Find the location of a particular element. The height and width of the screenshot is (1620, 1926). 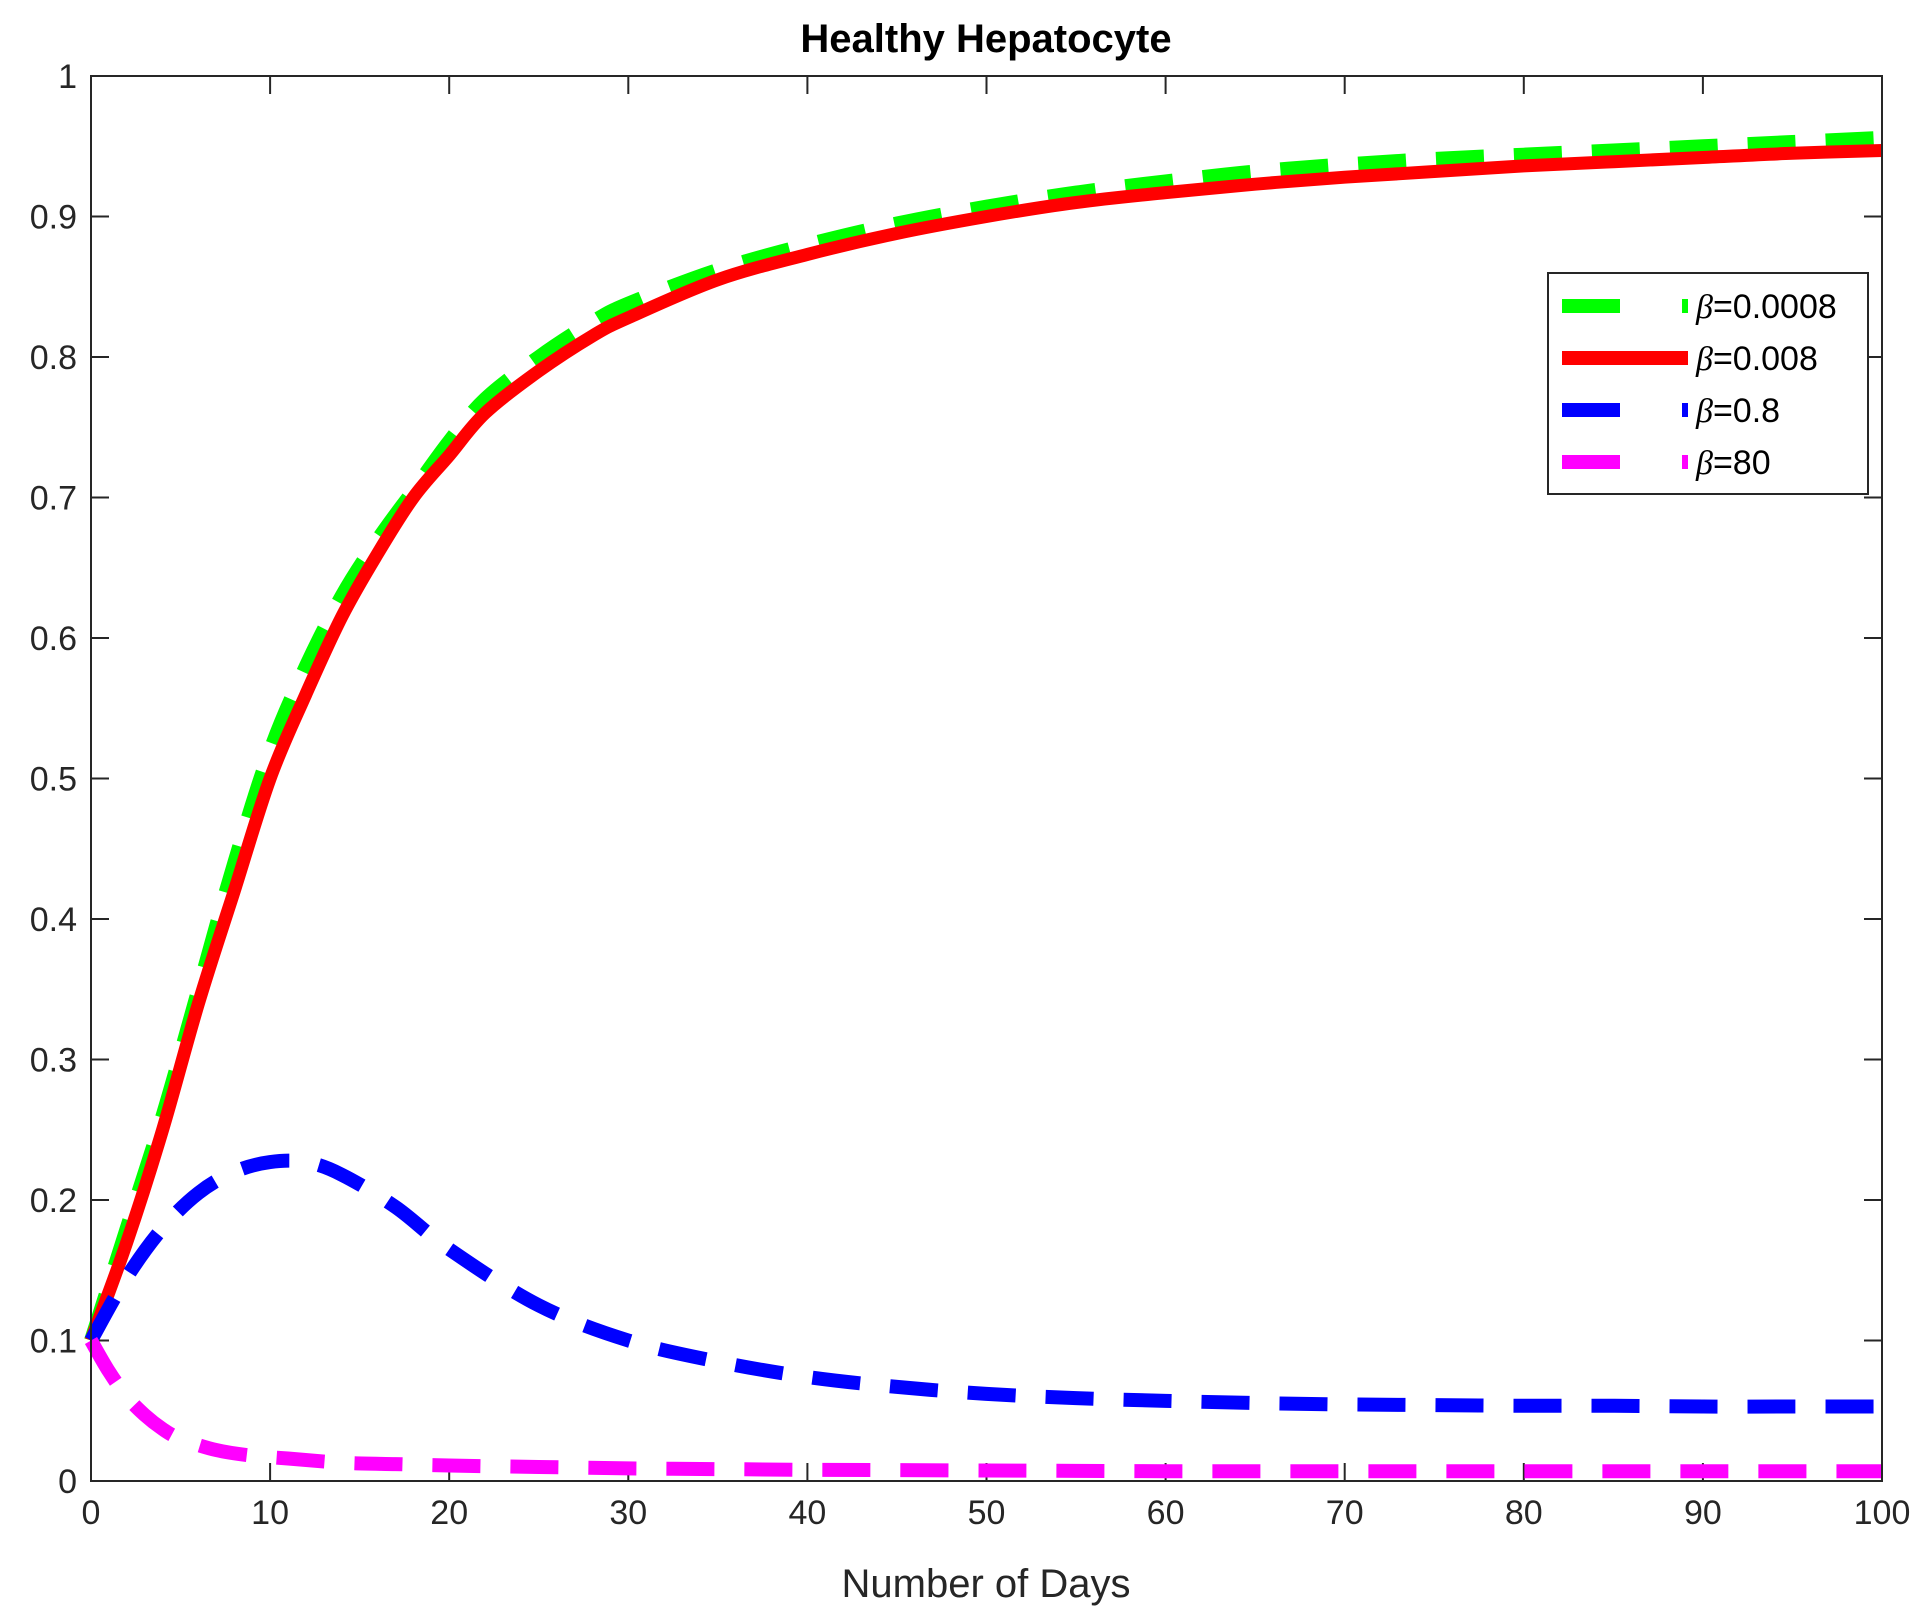

legend-label: β=0.8 is located at coordinates (1737, 411).